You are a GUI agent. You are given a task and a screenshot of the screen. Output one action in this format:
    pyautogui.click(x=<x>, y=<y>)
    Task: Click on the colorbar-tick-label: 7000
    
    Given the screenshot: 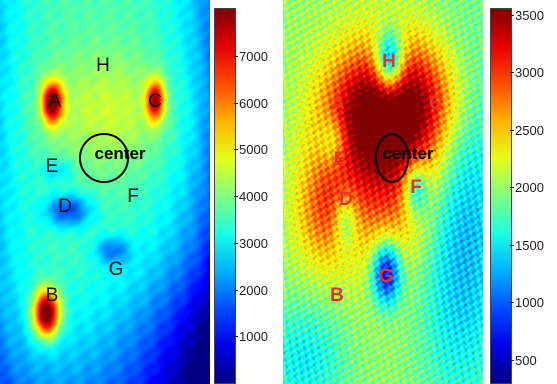 What is the action you would take?
    pyautogui.click(x=253, y=56)
    